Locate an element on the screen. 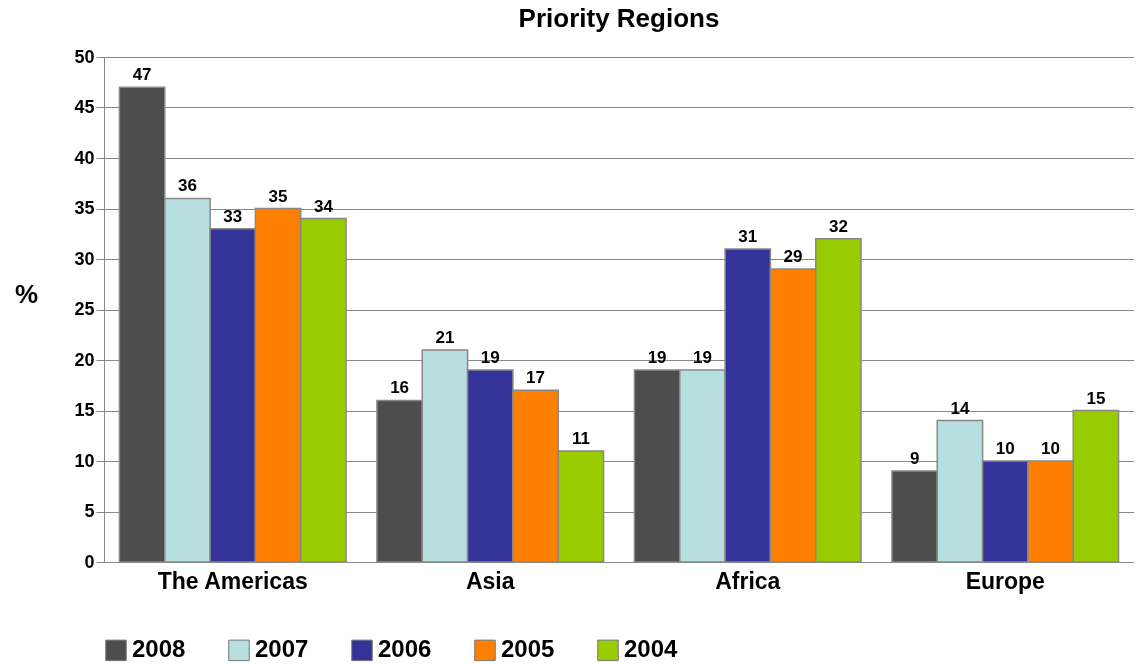 The height and width of the screenshot is (664, 1144). x-tick-label: Asia is located at coordinates (490, 580).